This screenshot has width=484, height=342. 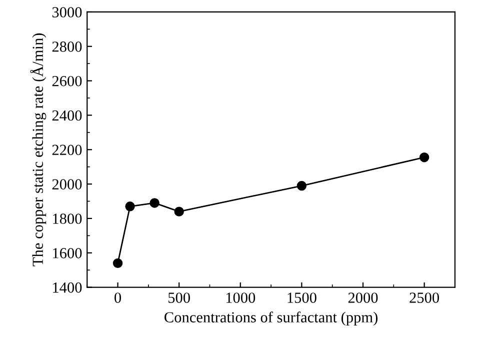 What do you see at coordinates (67, 219) in the screenshot?
I see `y-tick-label: 1800` at bounding box center [67, 219].